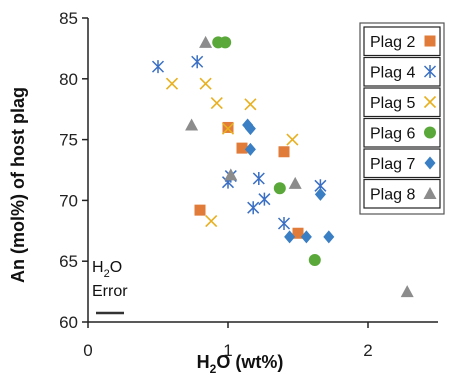 The height and width of the screenshot is (375, 456). Describe the element at coordinates (68, 261) in the screenshot. I see `y-tick-label: 65` at that location.